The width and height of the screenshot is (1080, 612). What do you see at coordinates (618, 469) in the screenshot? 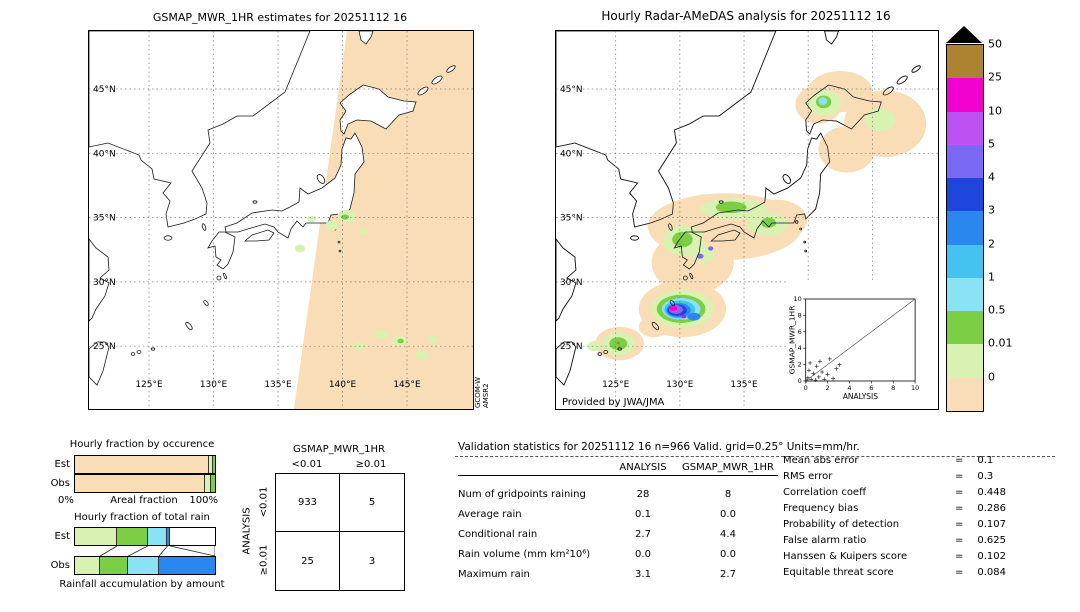
I see `validation-table-header: ANALYSIS GSMAP_MWR_1HR` at bounding box center [618, 469].